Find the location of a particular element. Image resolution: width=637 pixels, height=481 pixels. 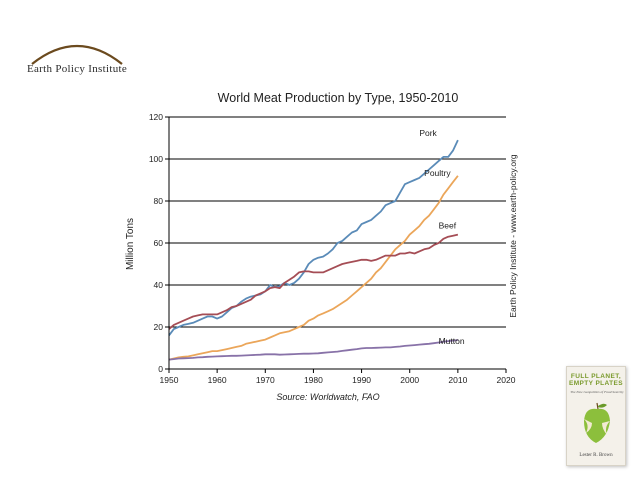

earth-policy-institute-logo is located at coordinates (77, 55).